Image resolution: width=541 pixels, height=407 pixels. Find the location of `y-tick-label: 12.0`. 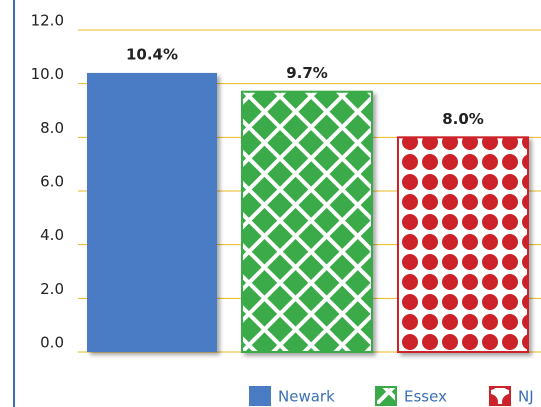

y-tick-label: 12.0 is located at coordinates (47, 21).